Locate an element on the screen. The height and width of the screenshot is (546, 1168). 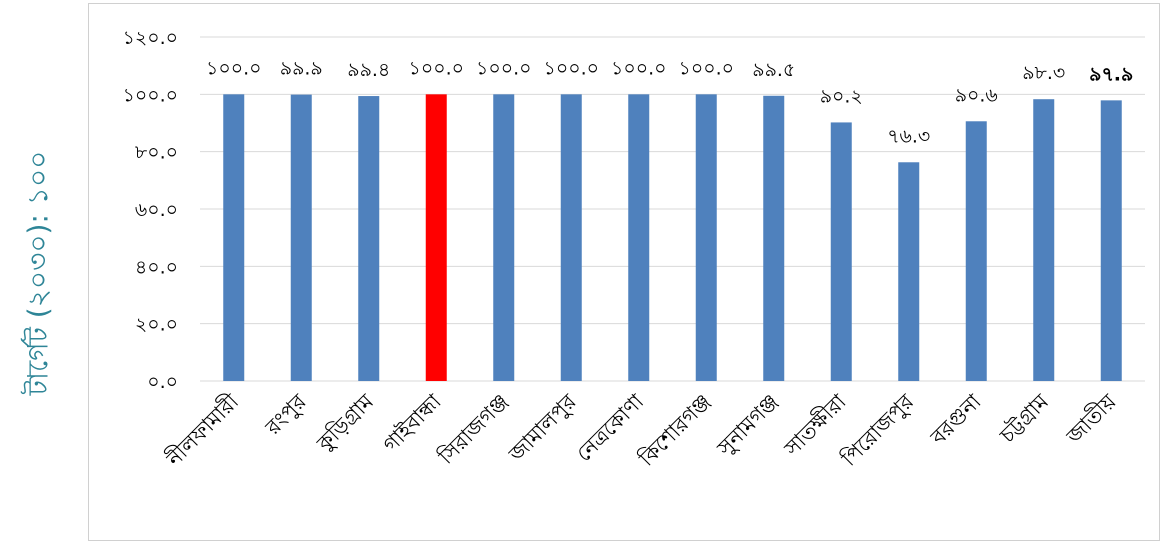
x-tick-label: গাইবান্ধা is located at coordinates (412, 423).